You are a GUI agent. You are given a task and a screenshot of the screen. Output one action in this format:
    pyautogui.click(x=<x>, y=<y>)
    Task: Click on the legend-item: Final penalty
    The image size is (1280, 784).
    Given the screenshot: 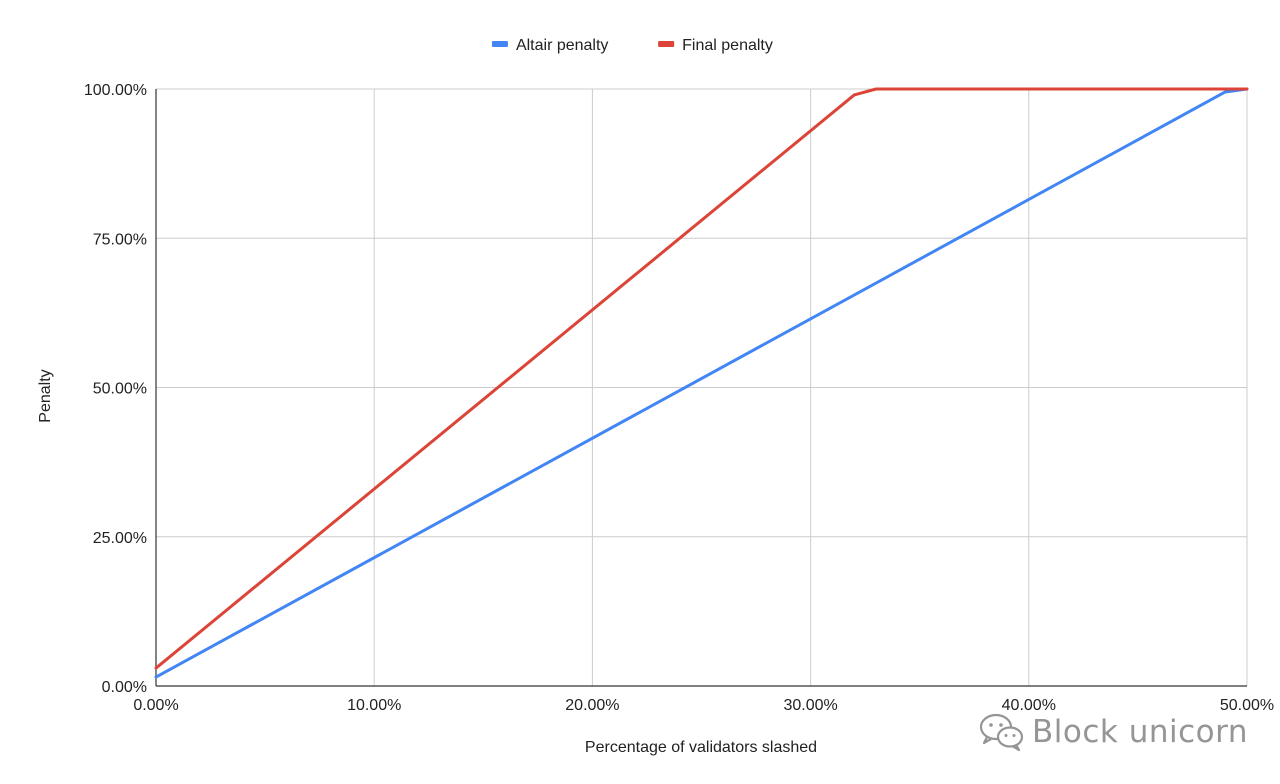 What is the action you would take?
    pyautogui.click(x=715, y=45)
    